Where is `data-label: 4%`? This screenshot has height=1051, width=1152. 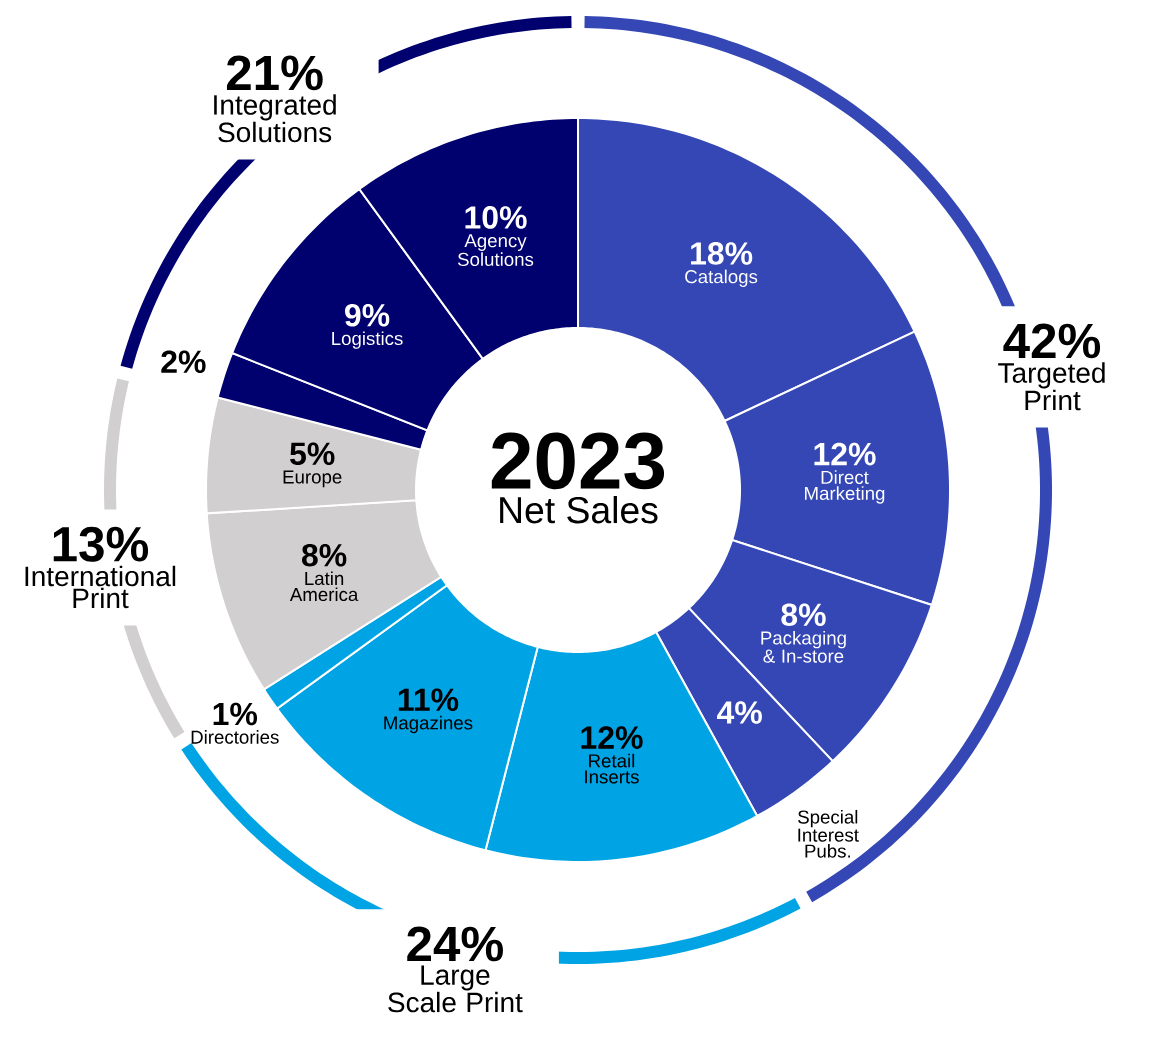
data-label: 4% is located at coordinates (739, 712).